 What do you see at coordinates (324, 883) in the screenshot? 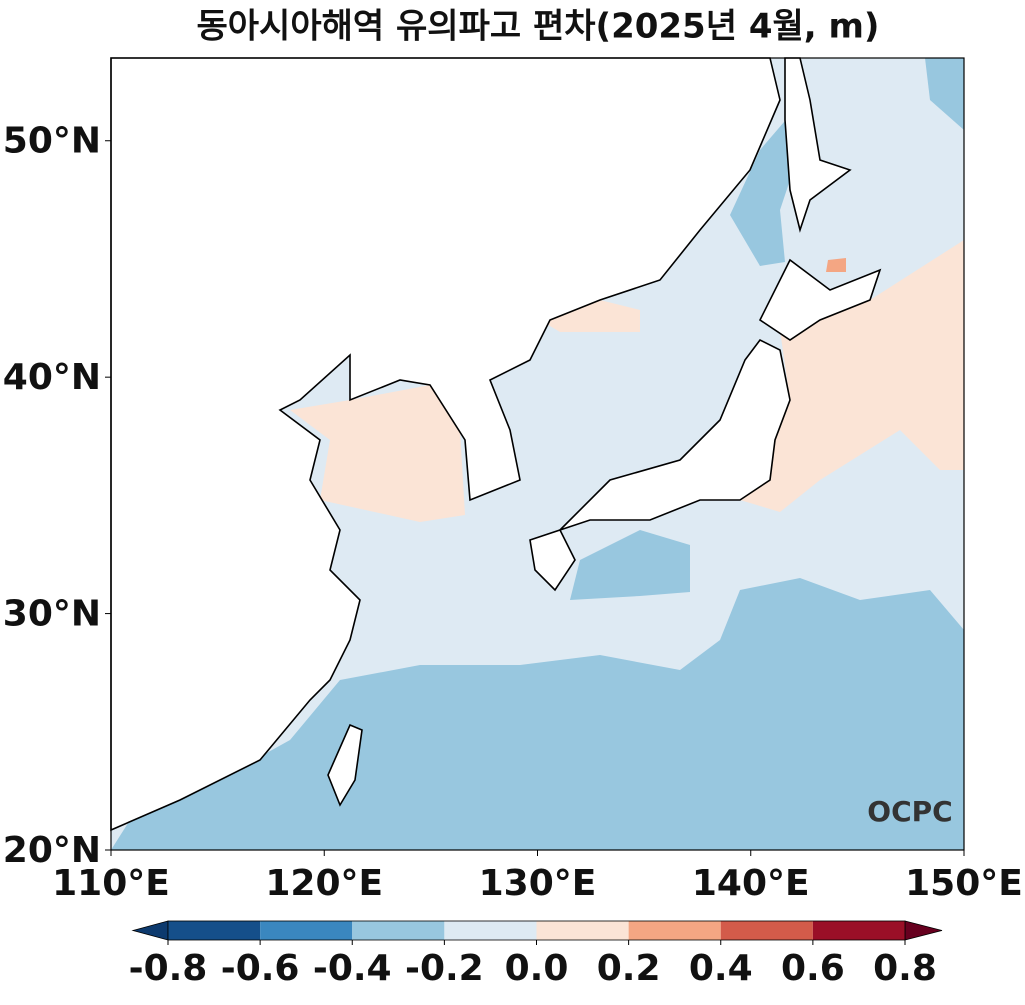
I see `x-tick-label: 120°E` at bounding box center [324, 883].